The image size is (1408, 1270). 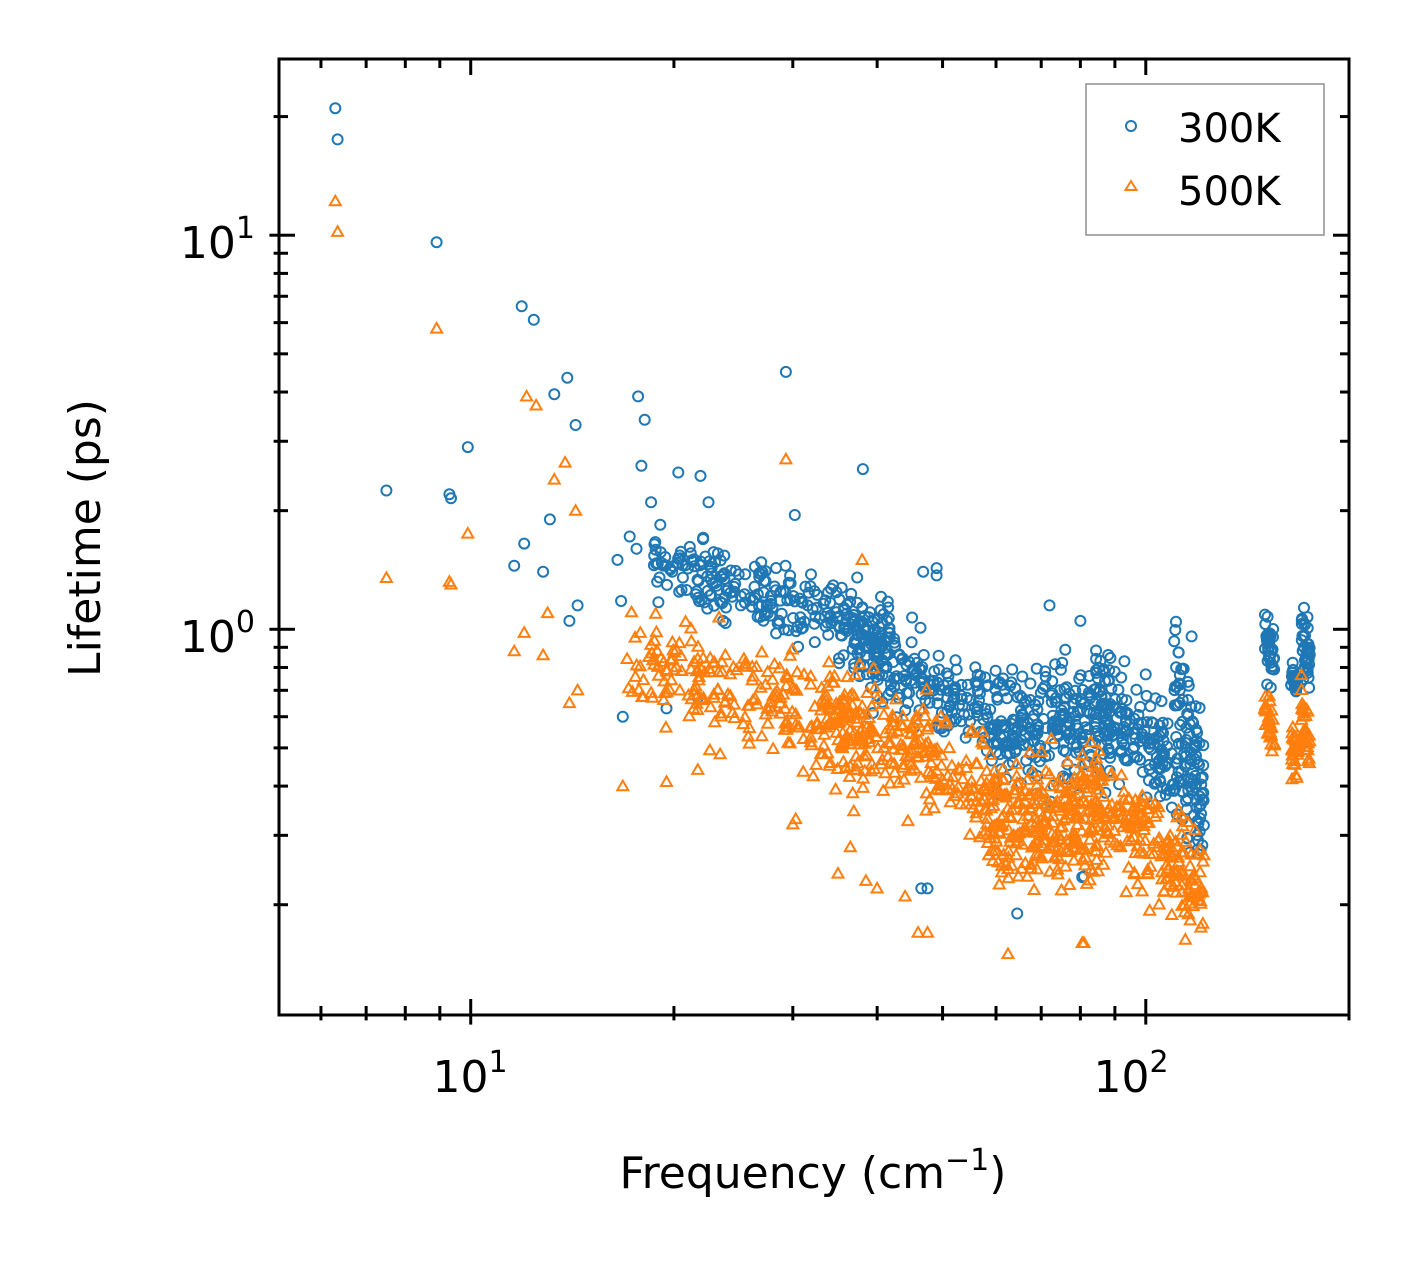 I want to click on legend: 300K 500K, so click(x=1205, y=159).